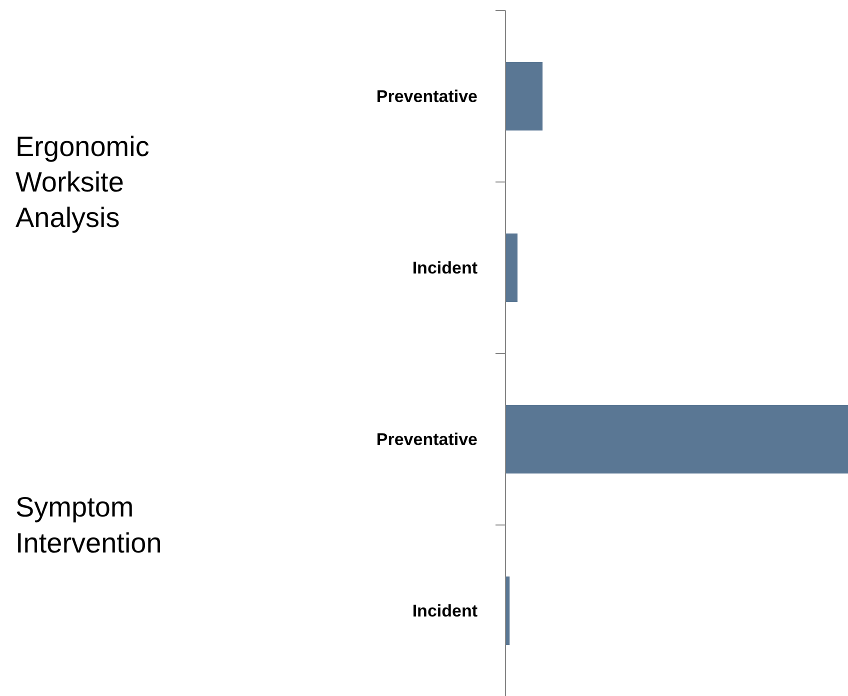 The height and width of the screenshot is (696, 848). I want to click on text: Ergonomic Worksite Analysis, so click(83, 182).